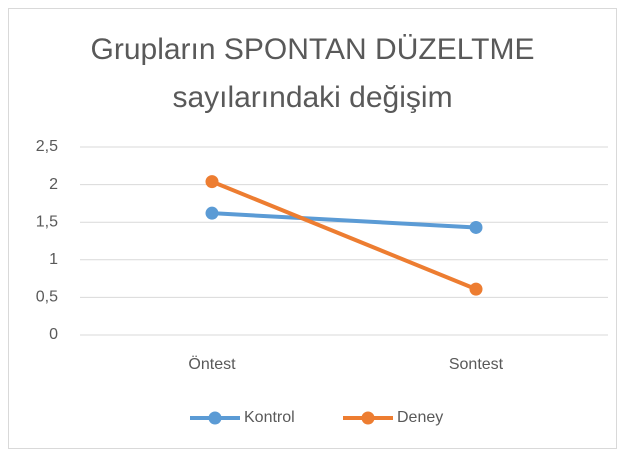 Image resolution: width=625 pixels, height=457 pixels. What do you see at coordinates (53, 259) in the screenshot?
I see `y-tick-label: 1` at bounding box center [53, 259].